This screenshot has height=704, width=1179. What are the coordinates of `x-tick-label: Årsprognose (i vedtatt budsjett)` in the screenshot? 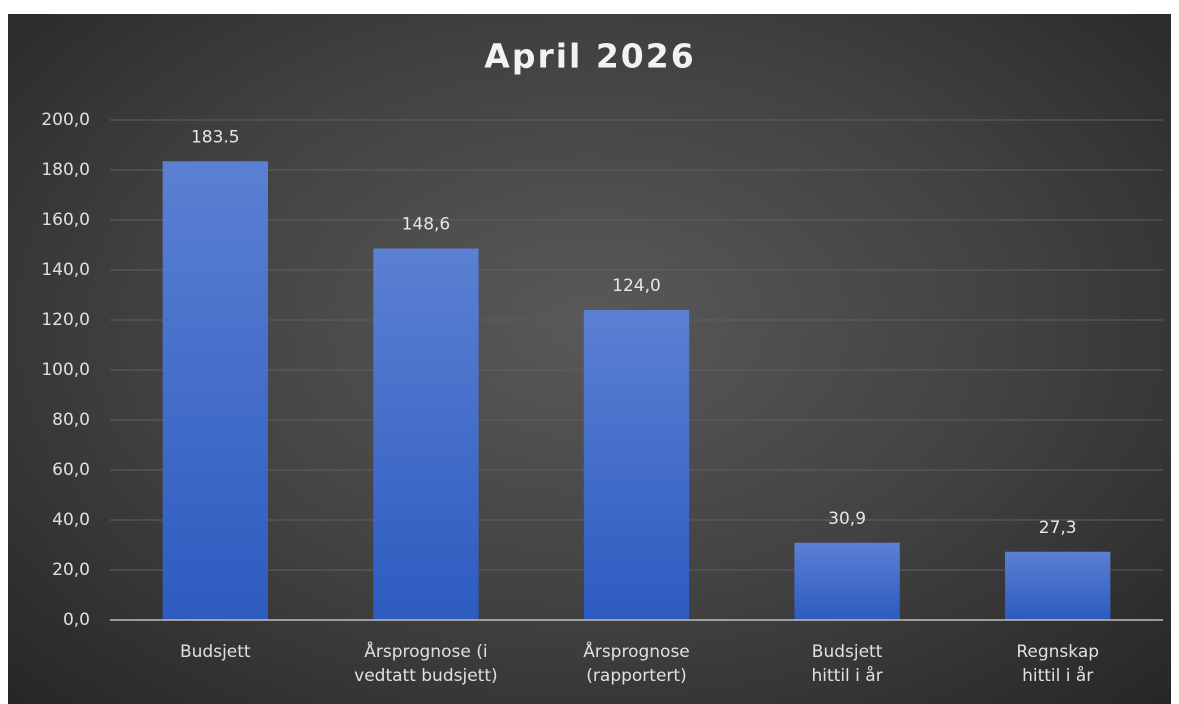 It's located at (426, 664).